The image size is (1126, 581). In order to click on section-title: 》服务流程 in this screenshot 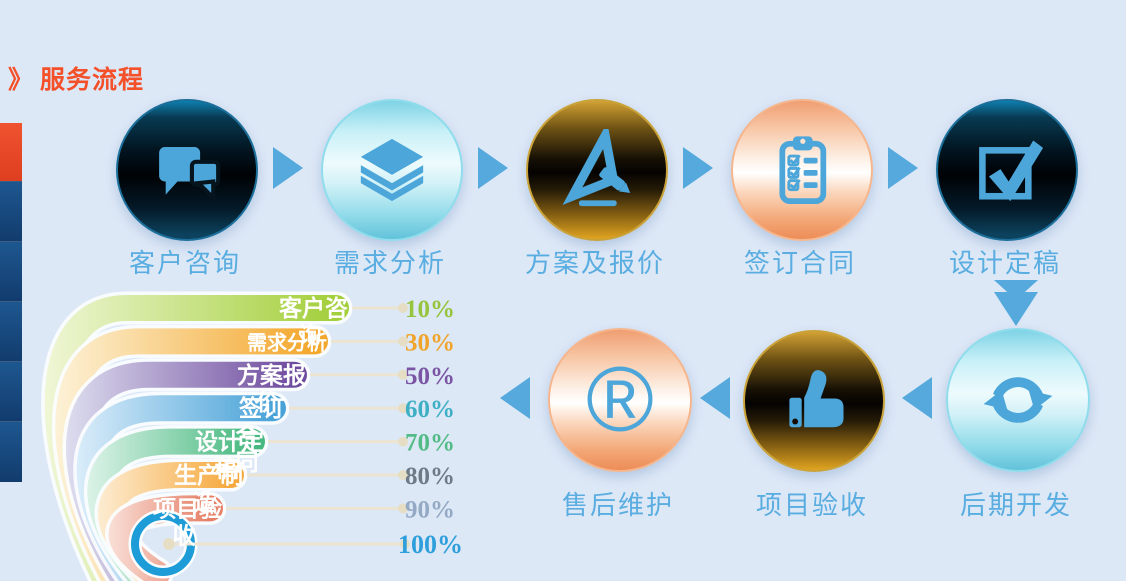, I will do `click(76, 78)`.